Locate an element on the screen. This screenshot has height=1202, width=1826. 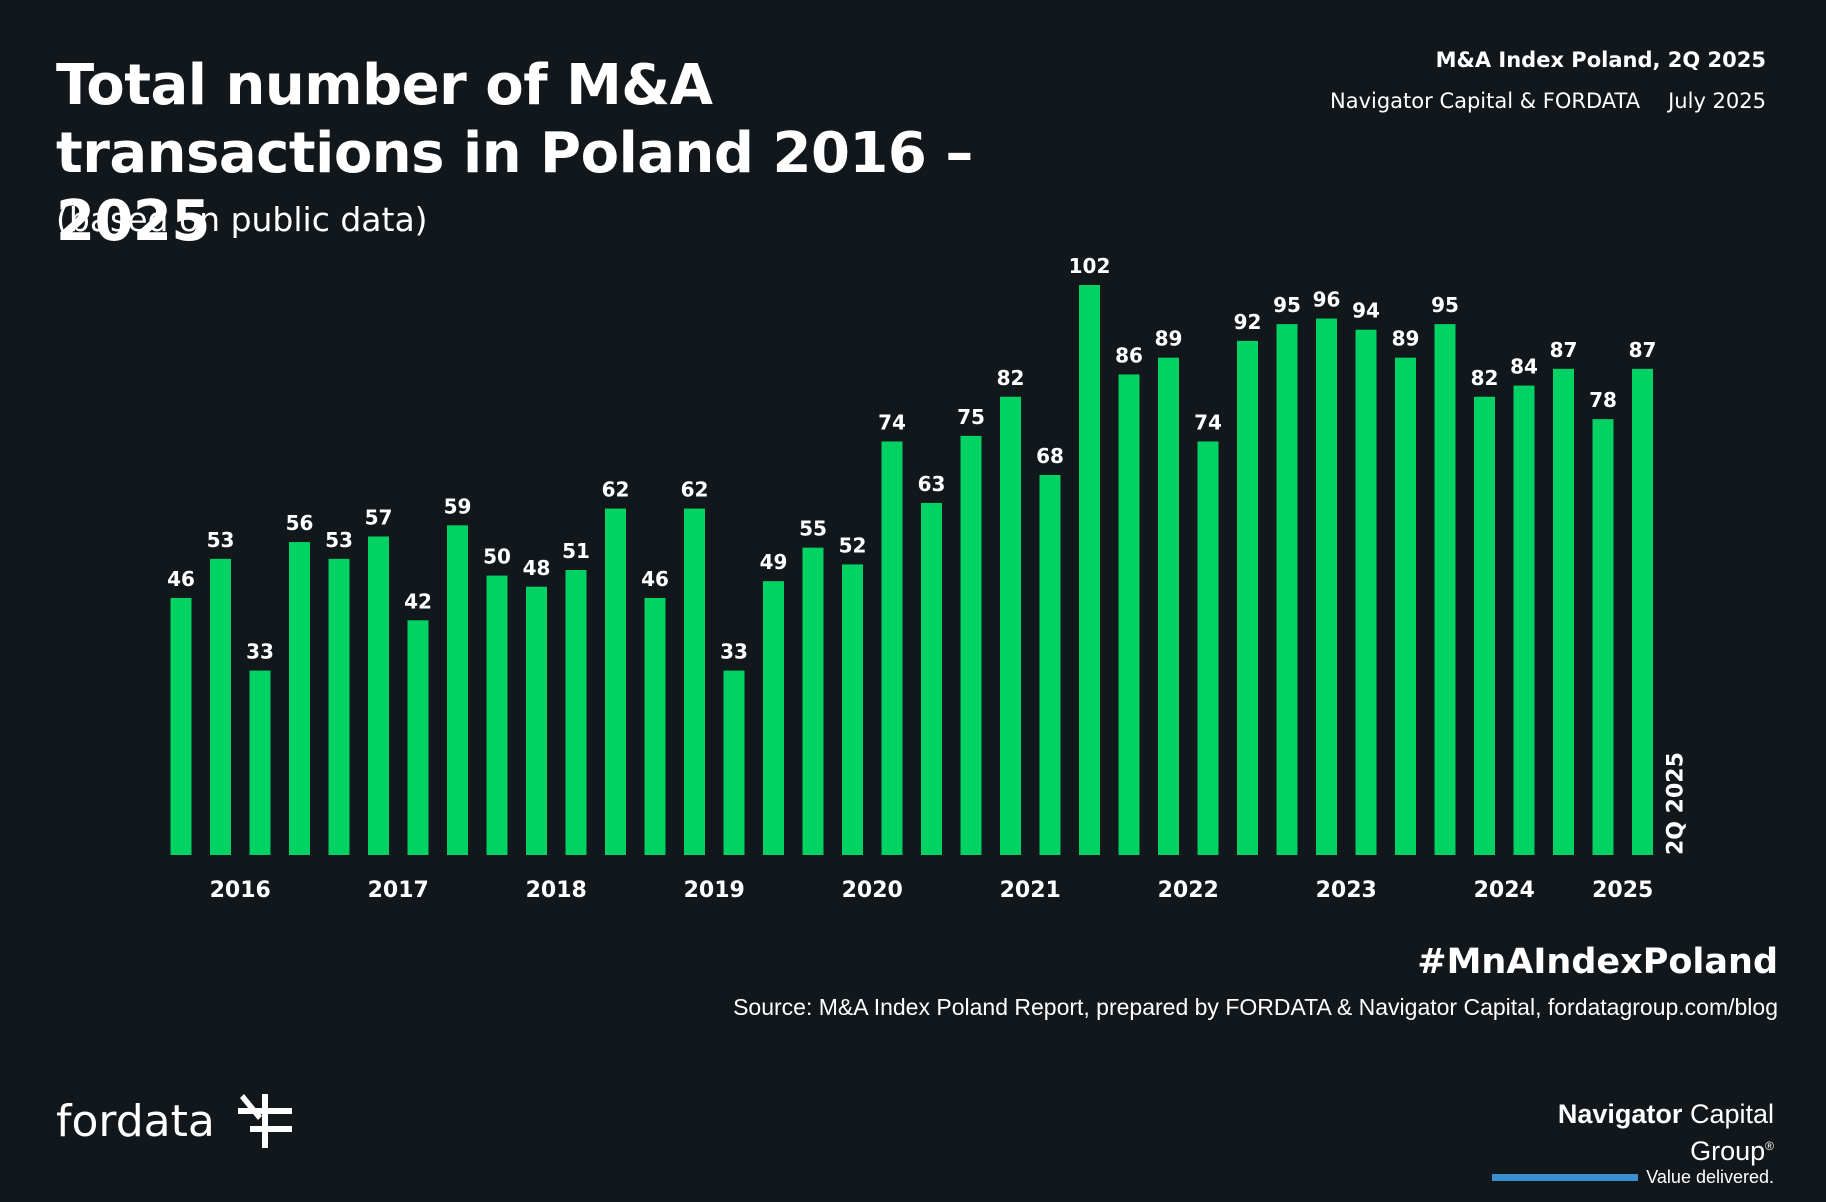
navigator-tagline: Value delivered. is located at coordinates (1710, 1177).